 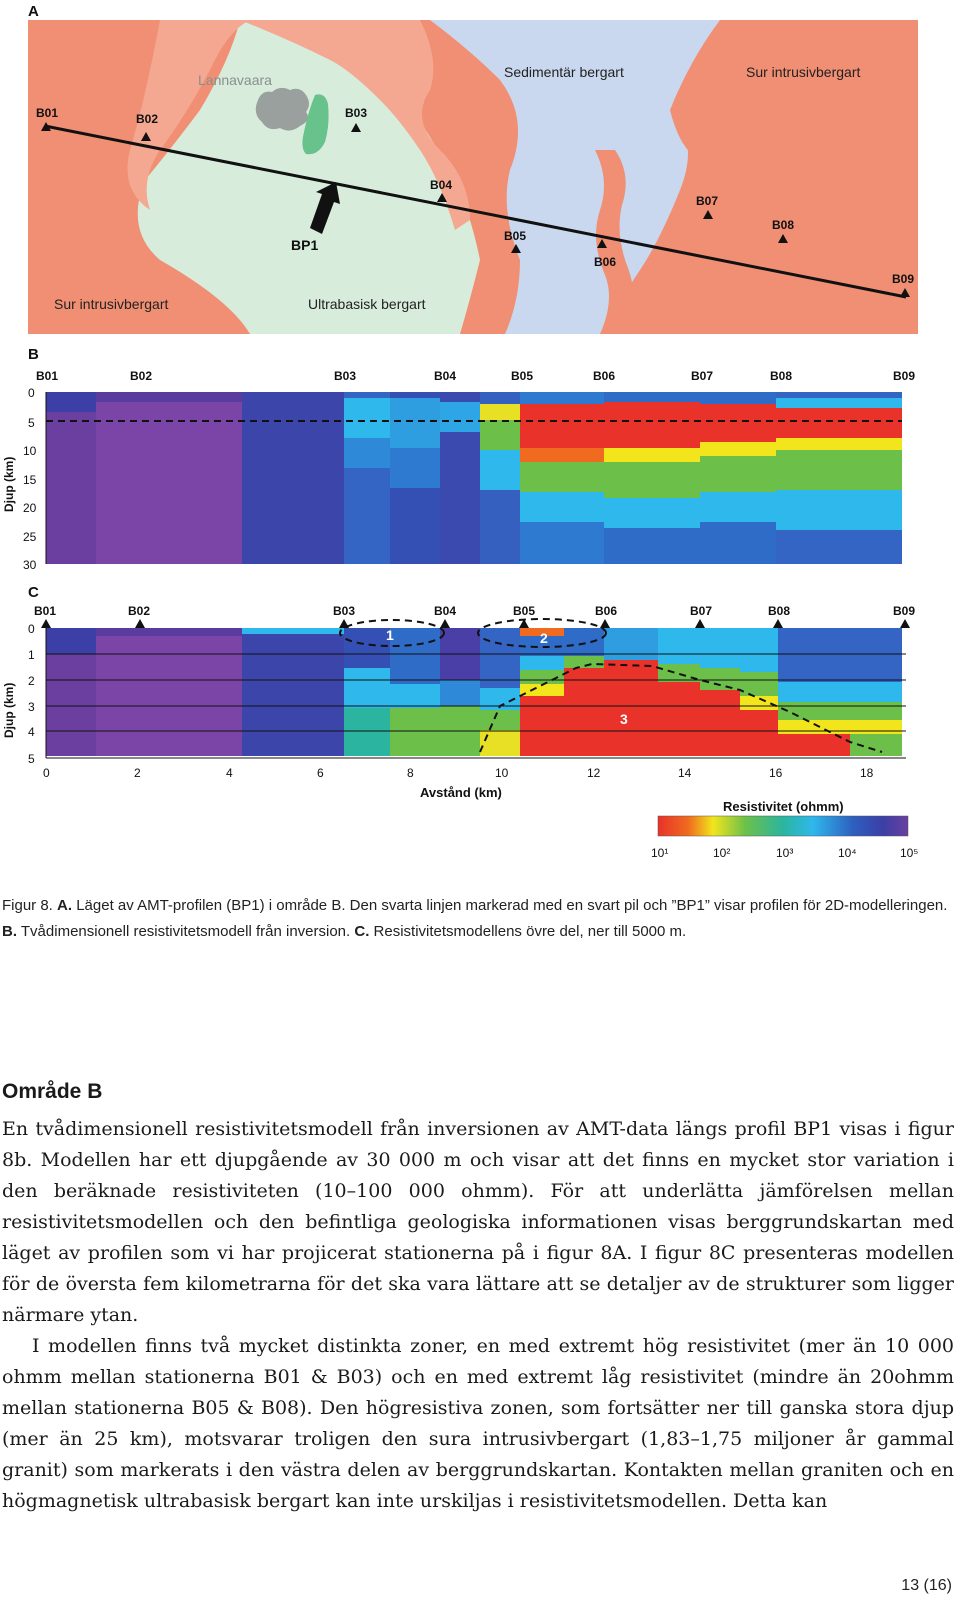 What do you see at coordinates (624, 719) in the screenshot?
I see `zone-3-label: 3` at bounding box center [624, 719].